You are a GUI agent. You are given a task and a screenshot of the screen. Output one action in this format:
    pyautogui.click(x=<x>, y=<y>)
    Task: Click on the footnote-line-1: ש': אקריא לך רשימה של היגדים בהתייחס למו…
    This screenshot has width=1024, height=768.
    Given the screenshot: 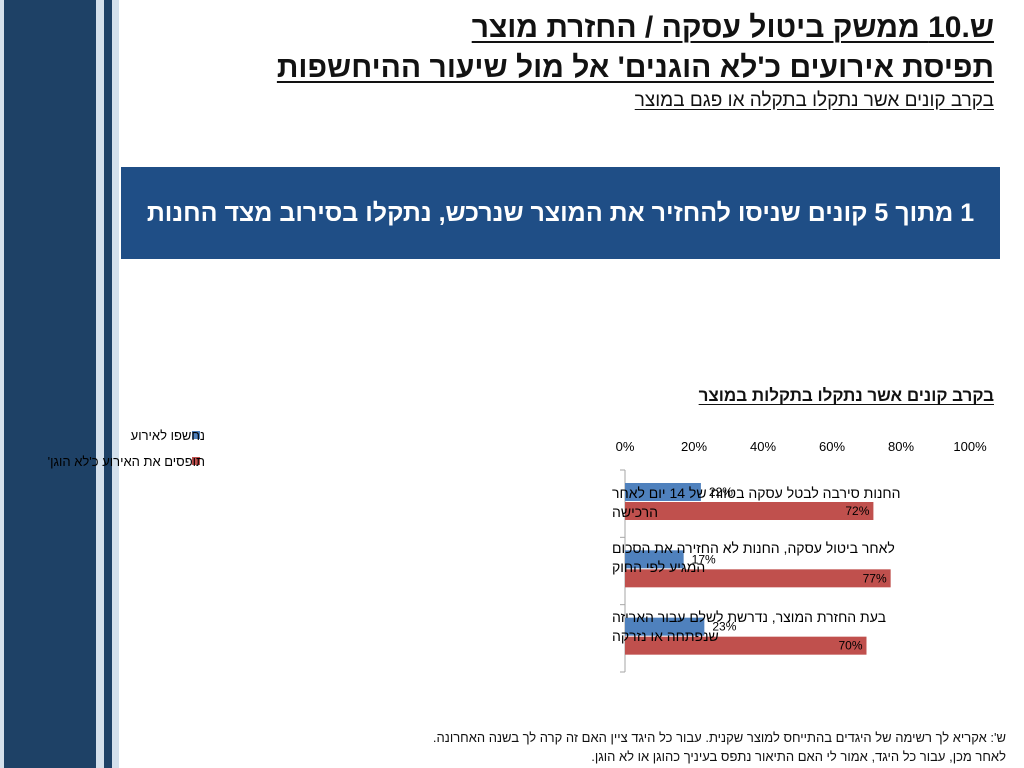 What is the action you would take?
    pyautogui.click(x=719, y=737)
    